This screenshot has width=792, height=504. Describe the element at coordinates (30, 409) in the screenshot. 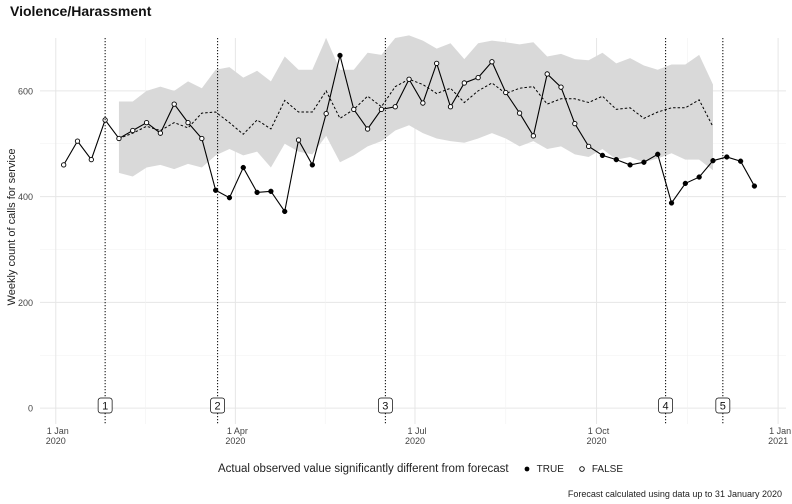

I see `y-tick-label: 0` at that location.